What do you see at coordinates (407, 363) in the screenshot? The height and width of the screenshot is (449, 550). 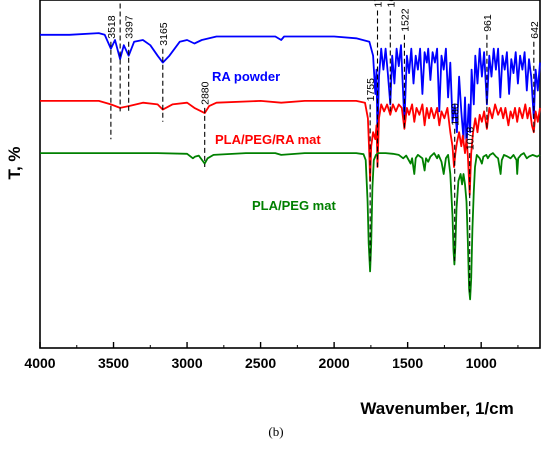 I see `x-tick-label-1500: 1500` at bounding box center [407, 363].